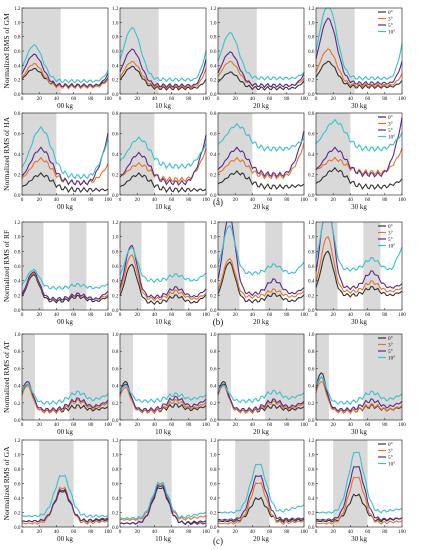  I want to click on subplot: 0.0 0.2 0.4 0.6 0.8 1.0 0 20 40 60 80 100 00 kg, so click(63, 384).